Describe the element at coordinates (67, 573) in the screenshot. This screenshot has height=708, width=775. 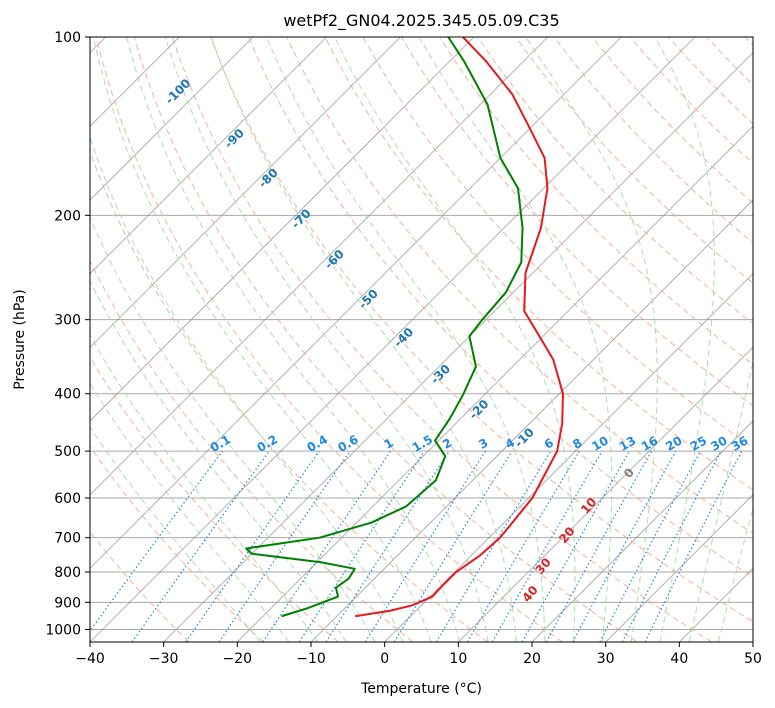
I see `y-tick-label: 800` at that location.